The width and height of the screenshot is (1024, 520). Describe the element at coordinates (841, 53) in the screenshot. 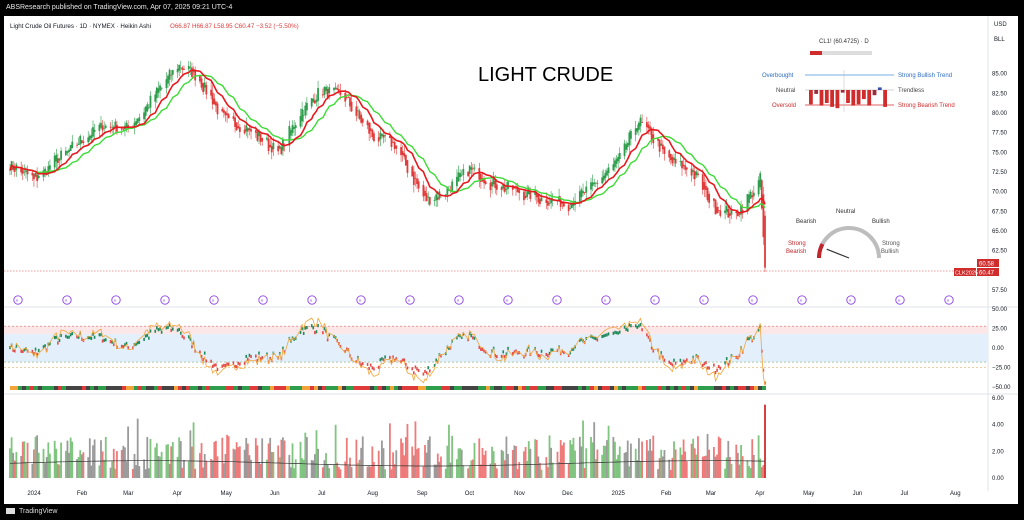

I see `trend-panel-bar` at that location.